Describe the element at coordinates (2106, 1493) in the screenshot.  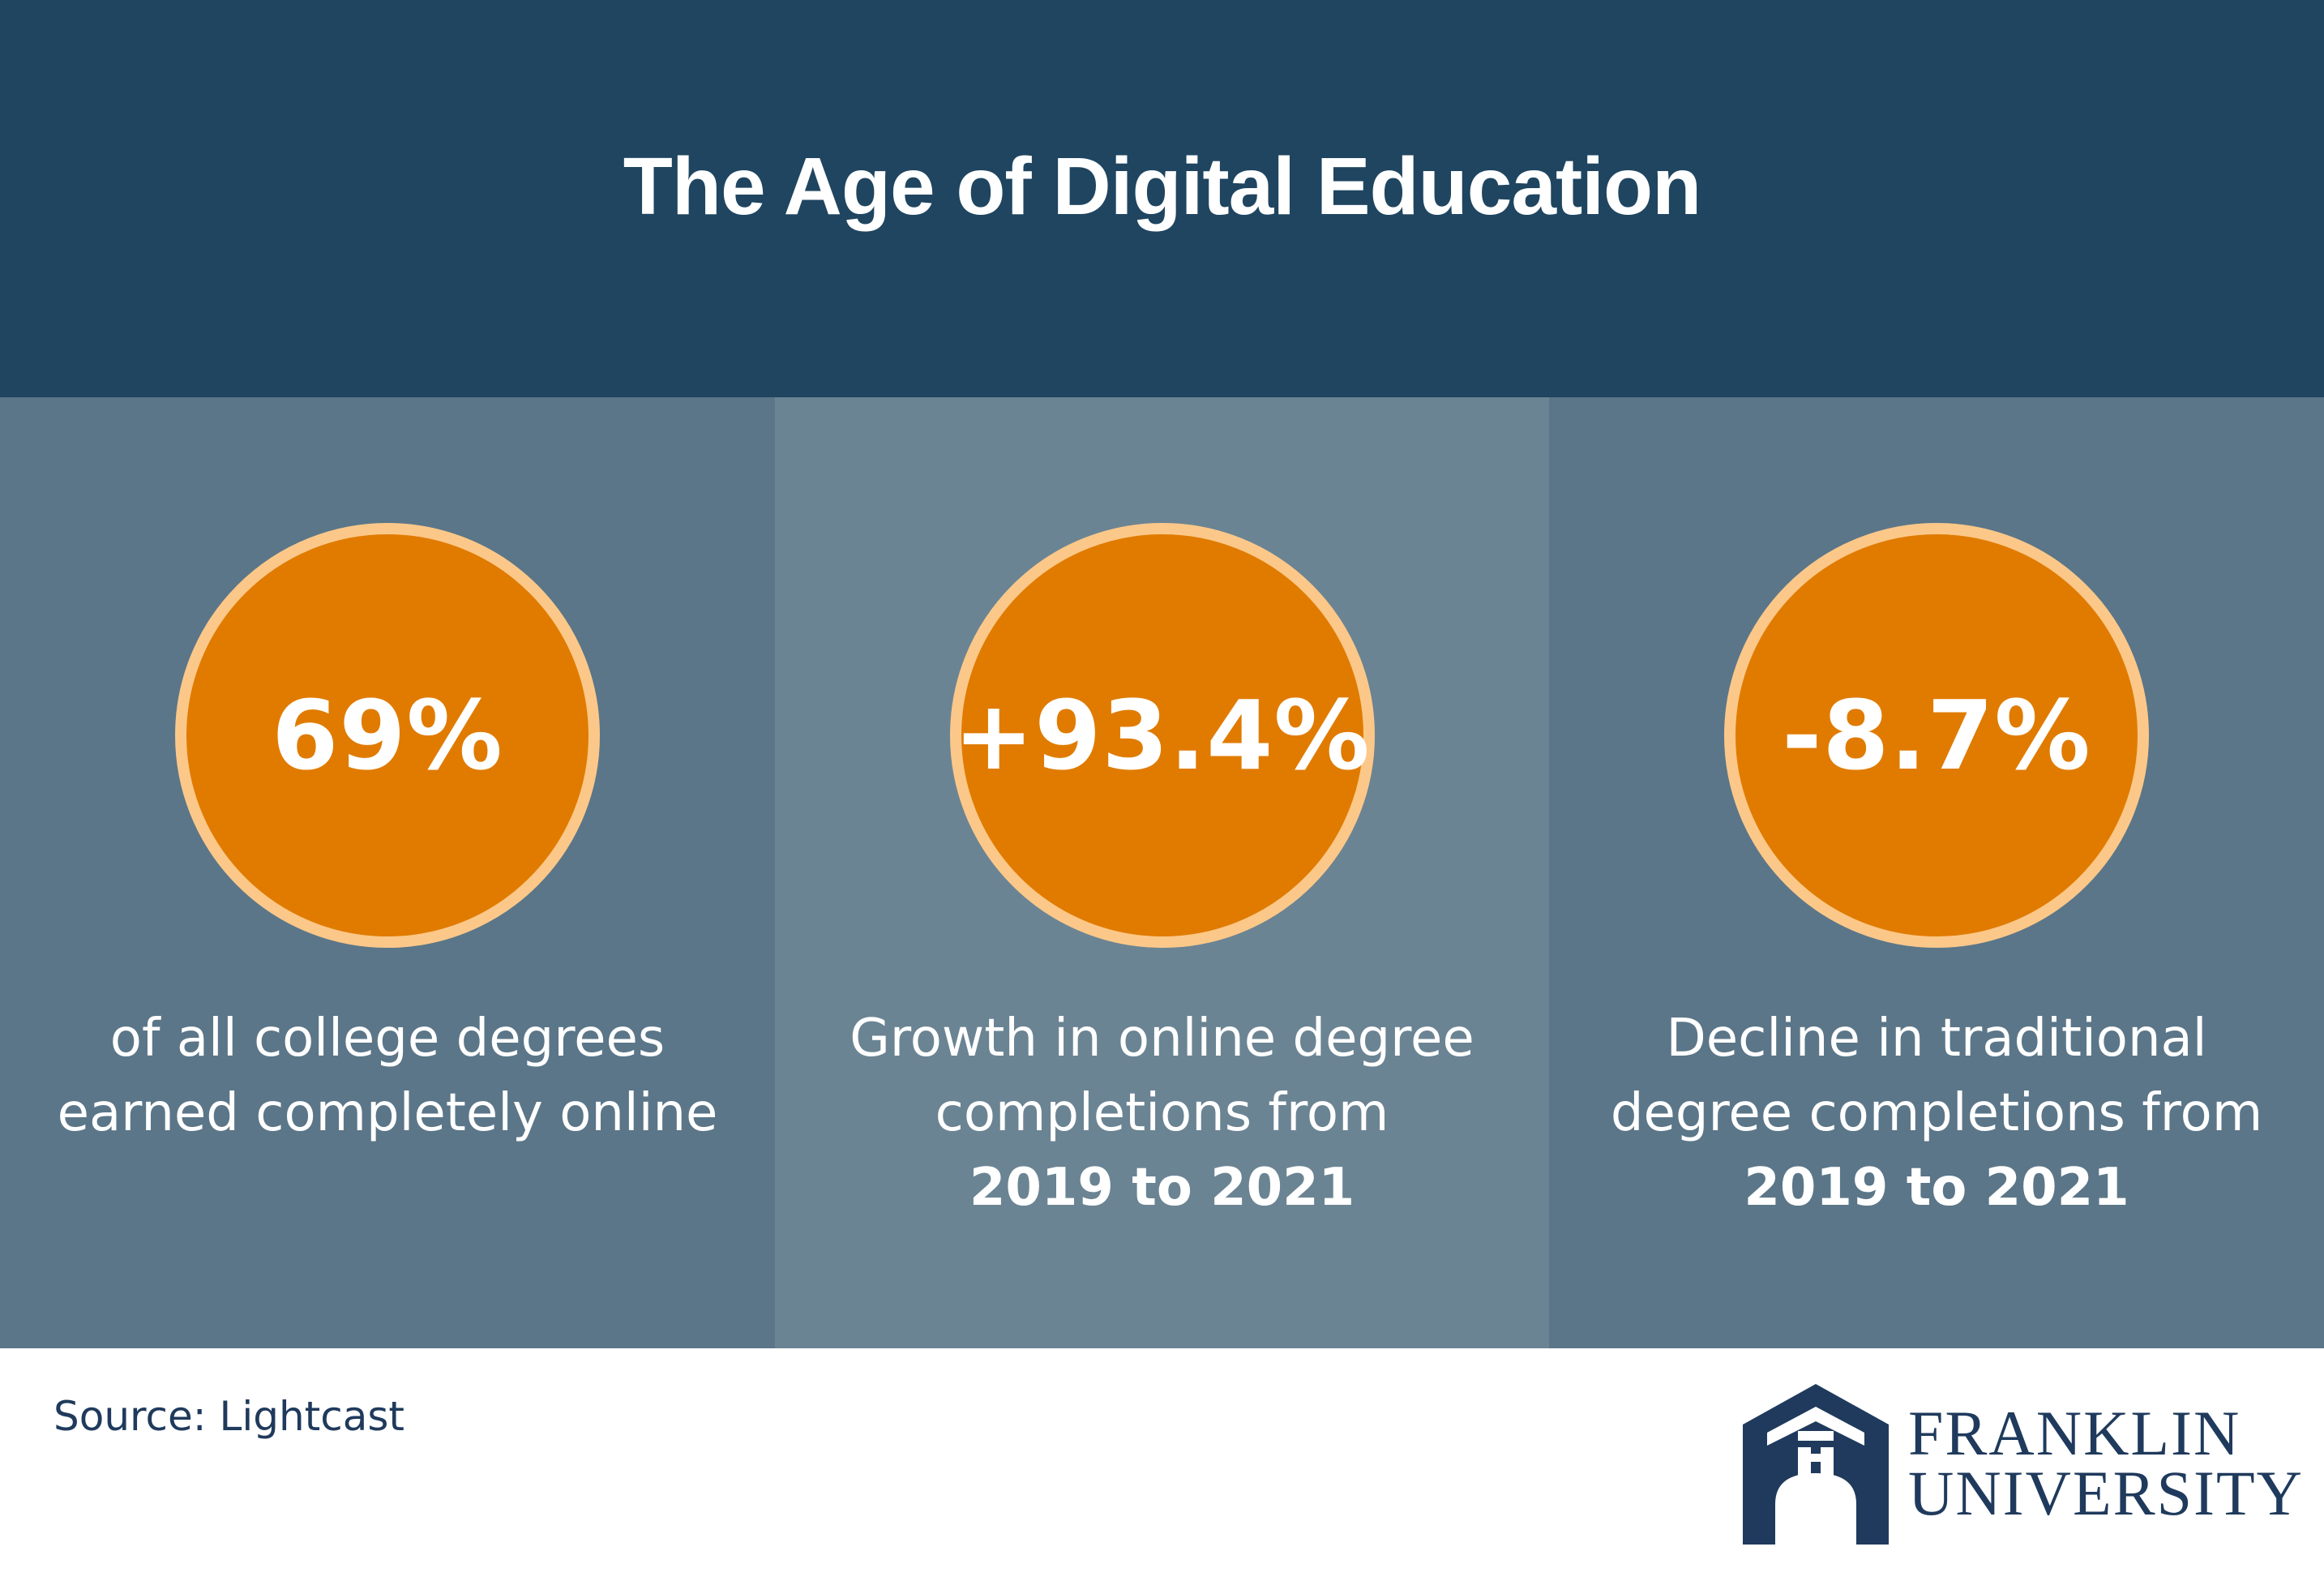
I see `logo-line-university: UNIVERSITY` at that location.